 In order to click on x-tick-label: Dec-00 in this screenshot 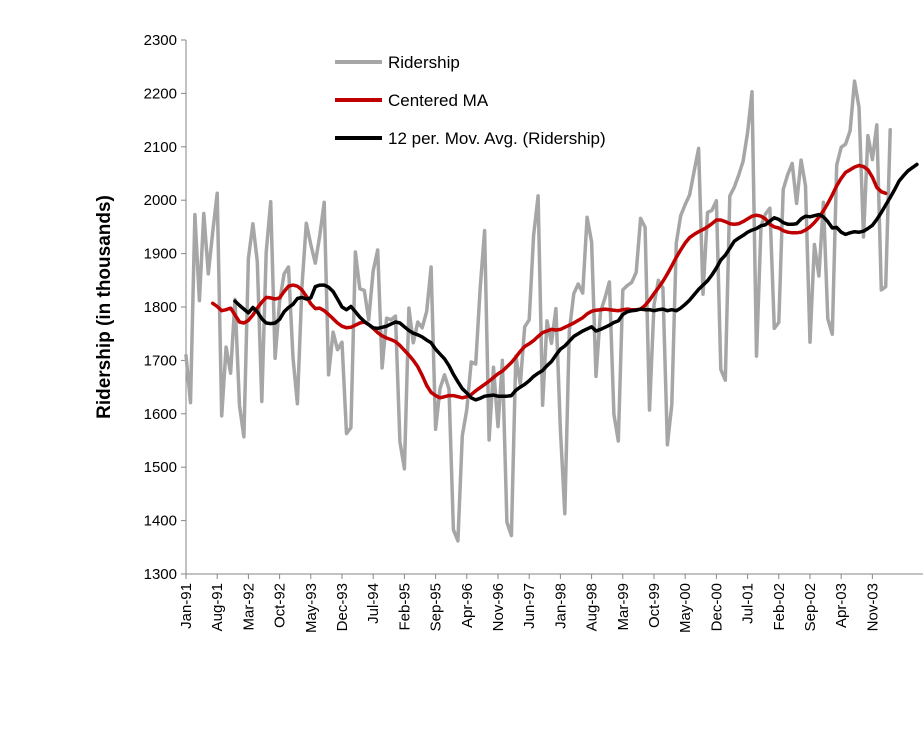, I will do `click(716, 607)`.